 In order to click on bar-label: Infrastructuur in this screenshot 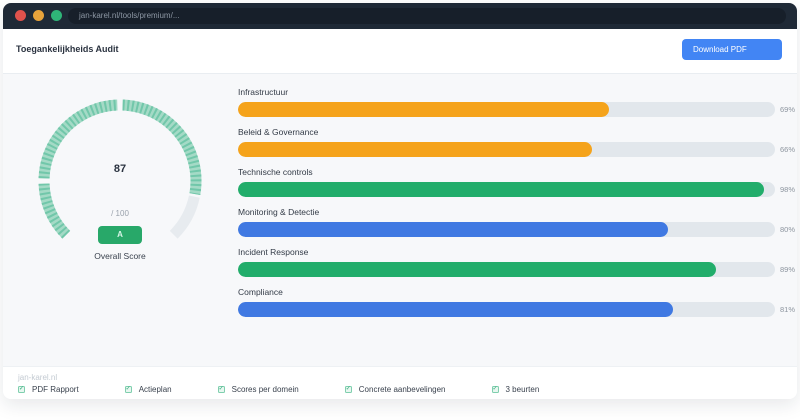, I will do `click(263, 92)`.